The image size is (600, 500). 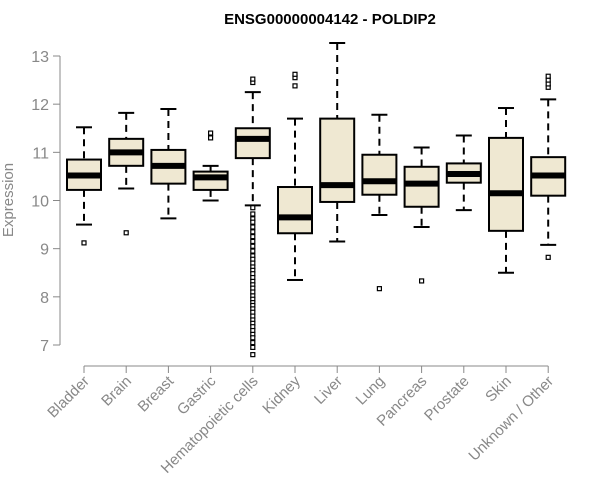 I want to click on x-tick-label: Skin, so click(x=498, y=389).